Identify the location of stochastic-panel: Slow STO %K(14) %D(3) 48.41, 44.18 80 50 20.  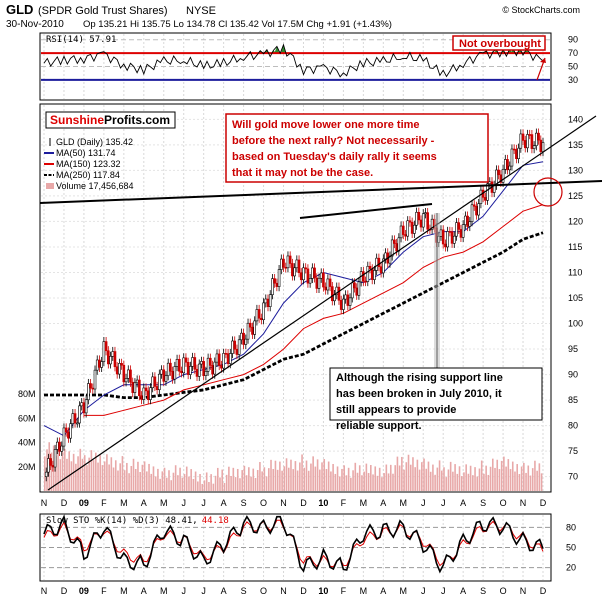
(307, 547).